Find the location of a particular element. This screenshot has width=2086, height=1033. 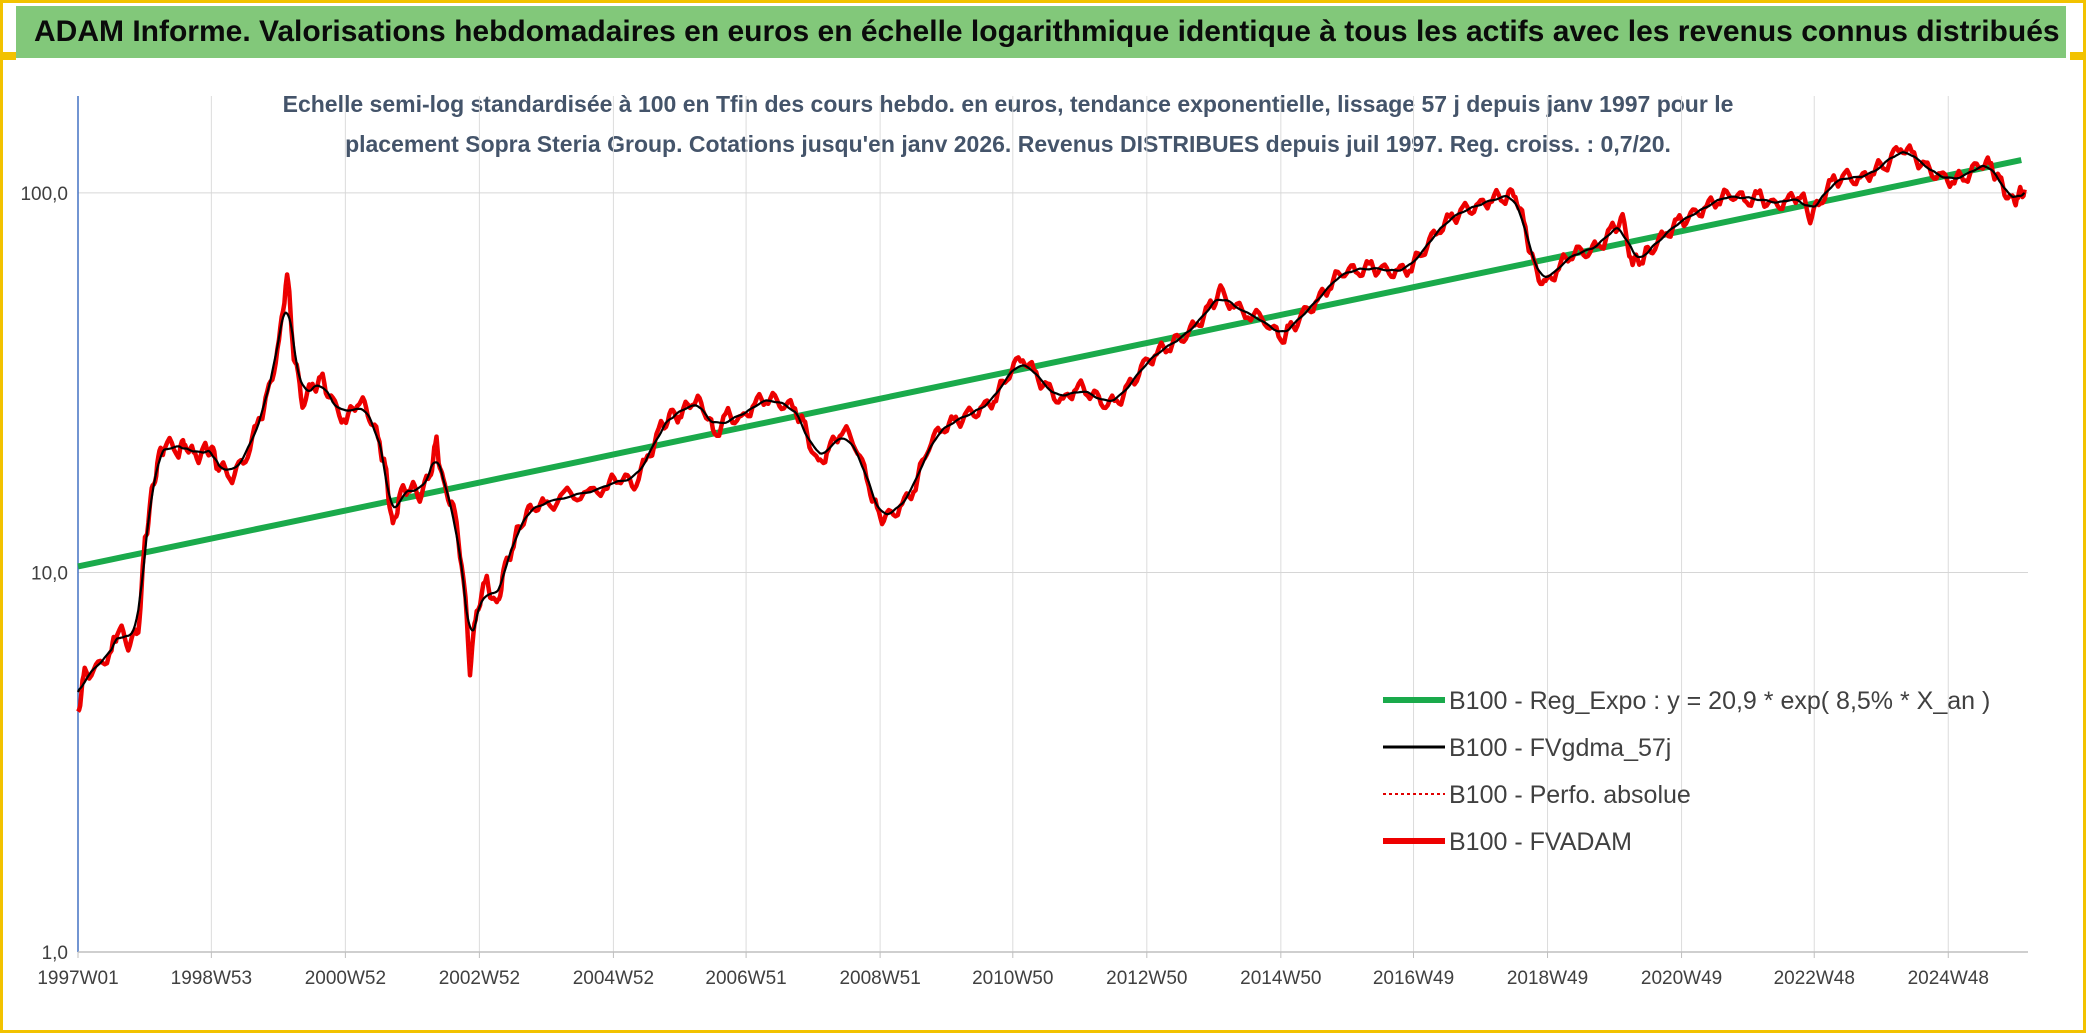

x-tick-label: 2014W50 is located at coordinates (1280, 978).